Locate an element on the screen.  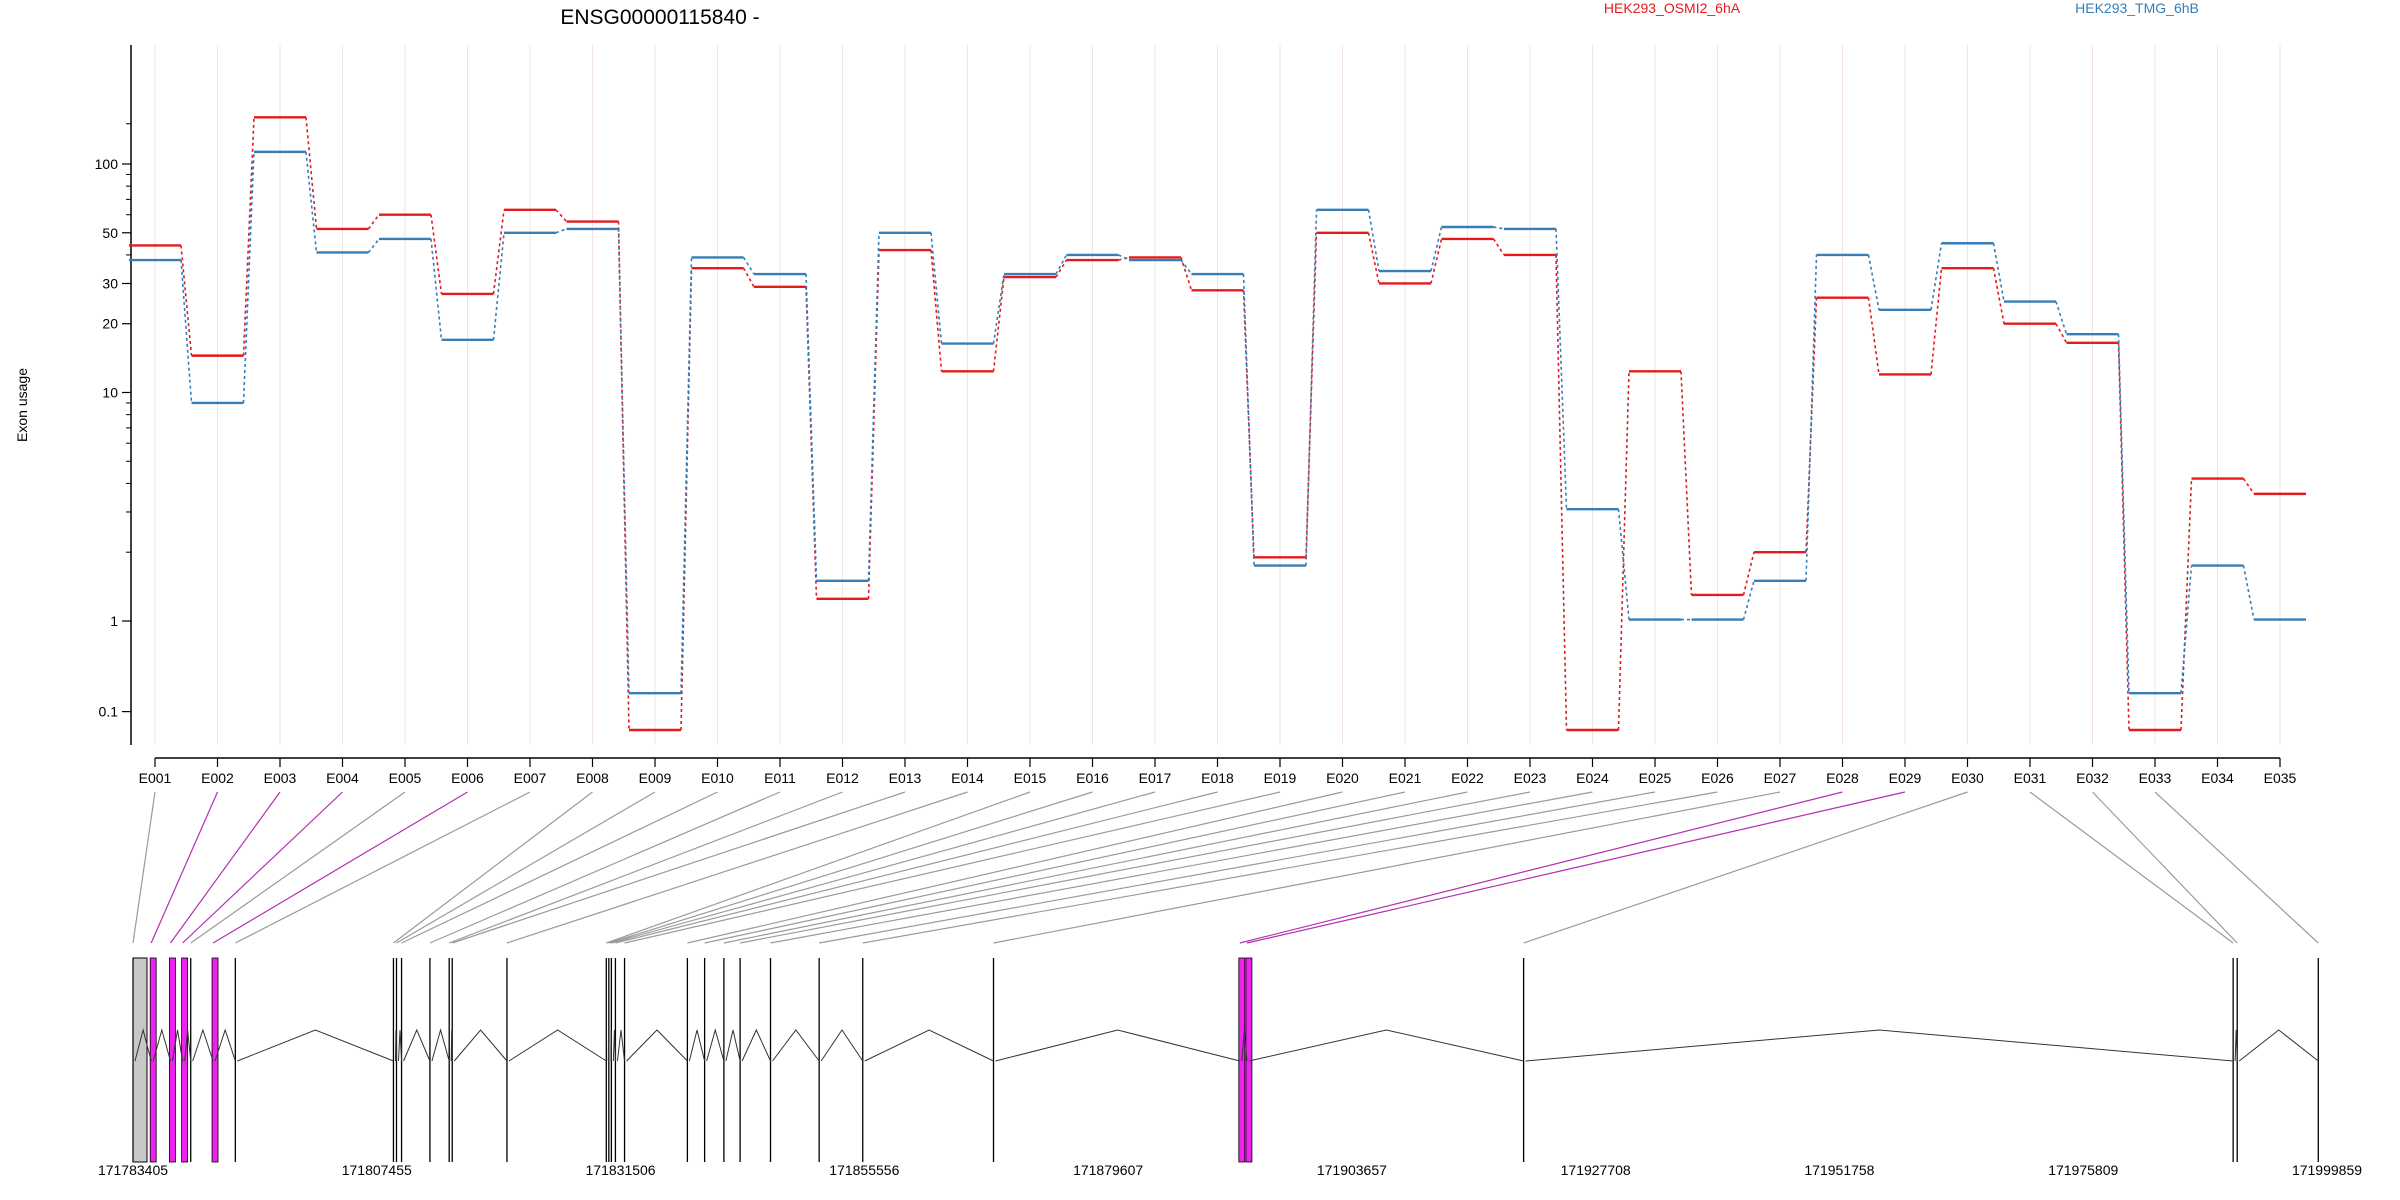
mapping-line-e026 is located at coordinates (1290, 867).